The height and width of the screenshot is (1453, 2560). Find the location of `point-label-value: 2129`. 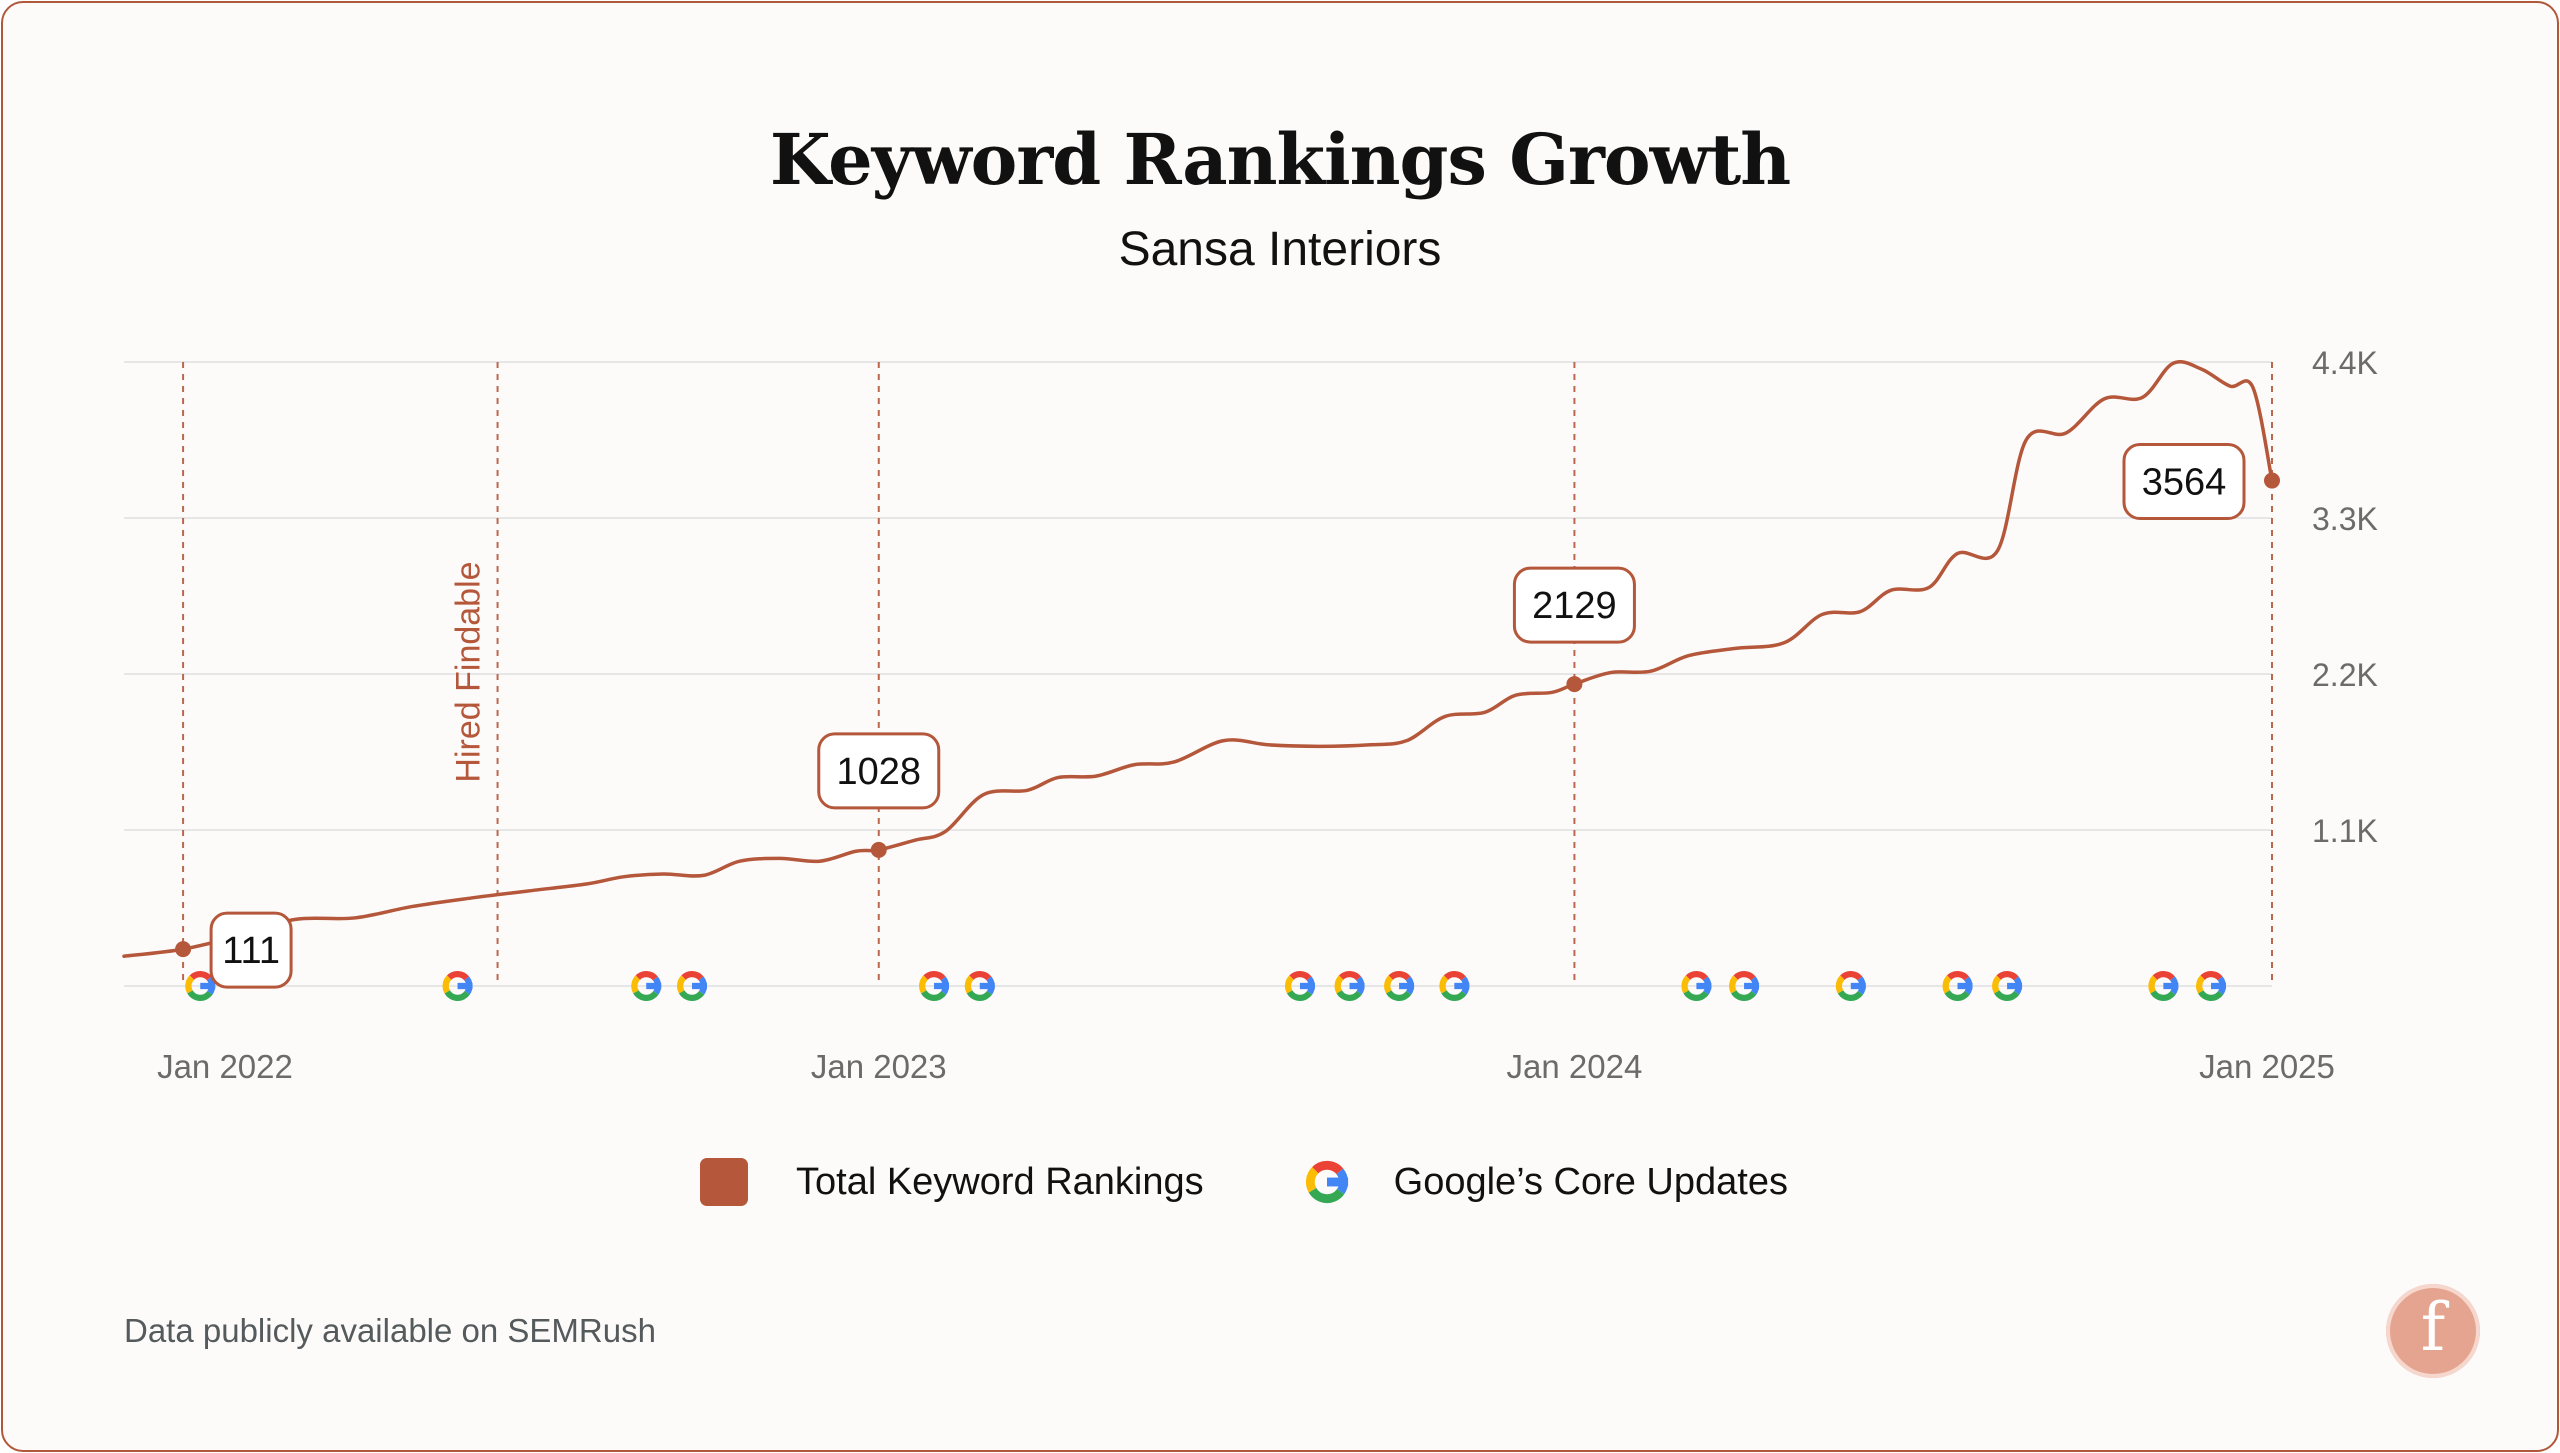

point-label-value: 2129 is located at coordinates (1574, 606).